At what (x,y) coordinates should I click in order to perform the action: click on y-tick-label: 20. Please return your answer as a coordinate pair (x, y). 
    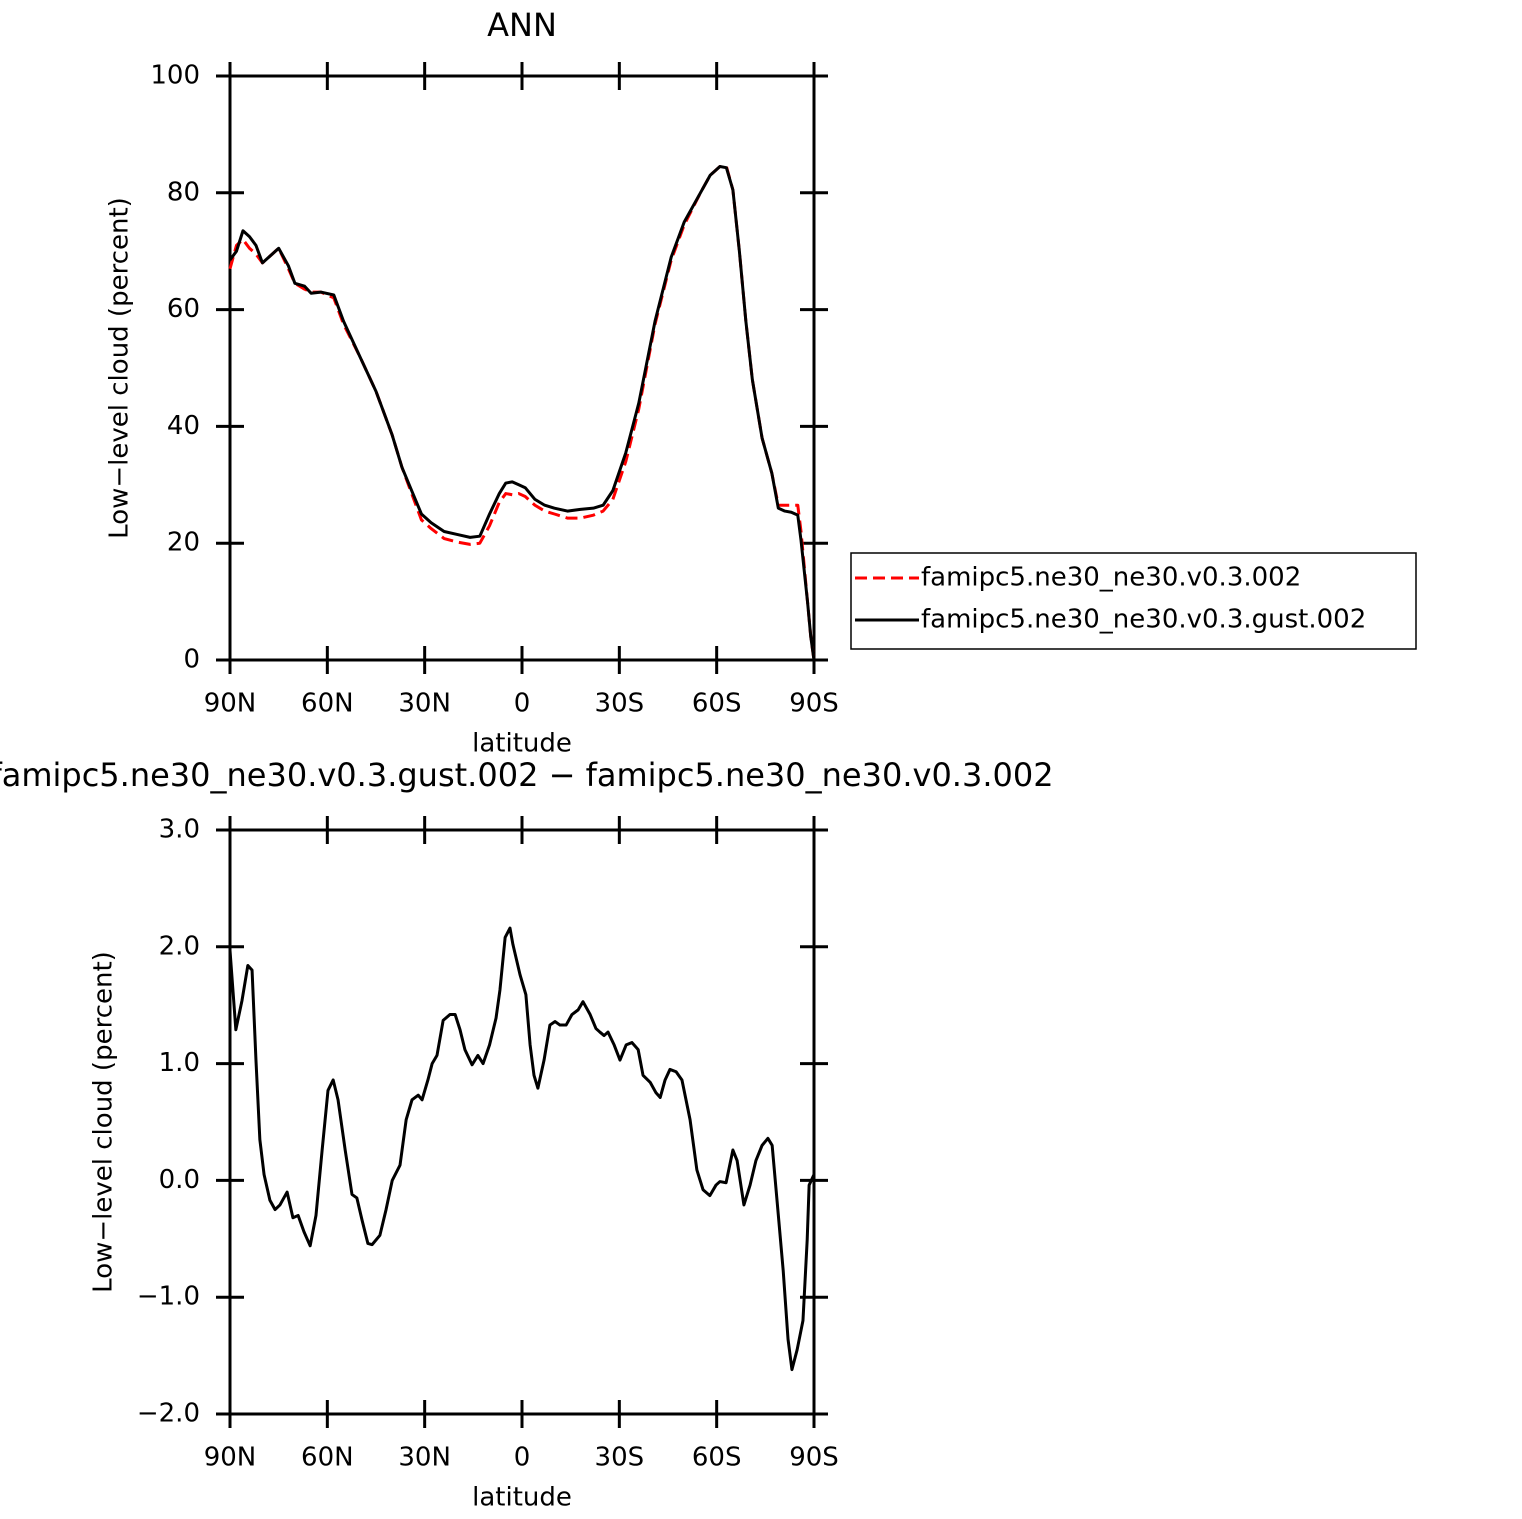
    Looking at the image, I should click on (183, 543).